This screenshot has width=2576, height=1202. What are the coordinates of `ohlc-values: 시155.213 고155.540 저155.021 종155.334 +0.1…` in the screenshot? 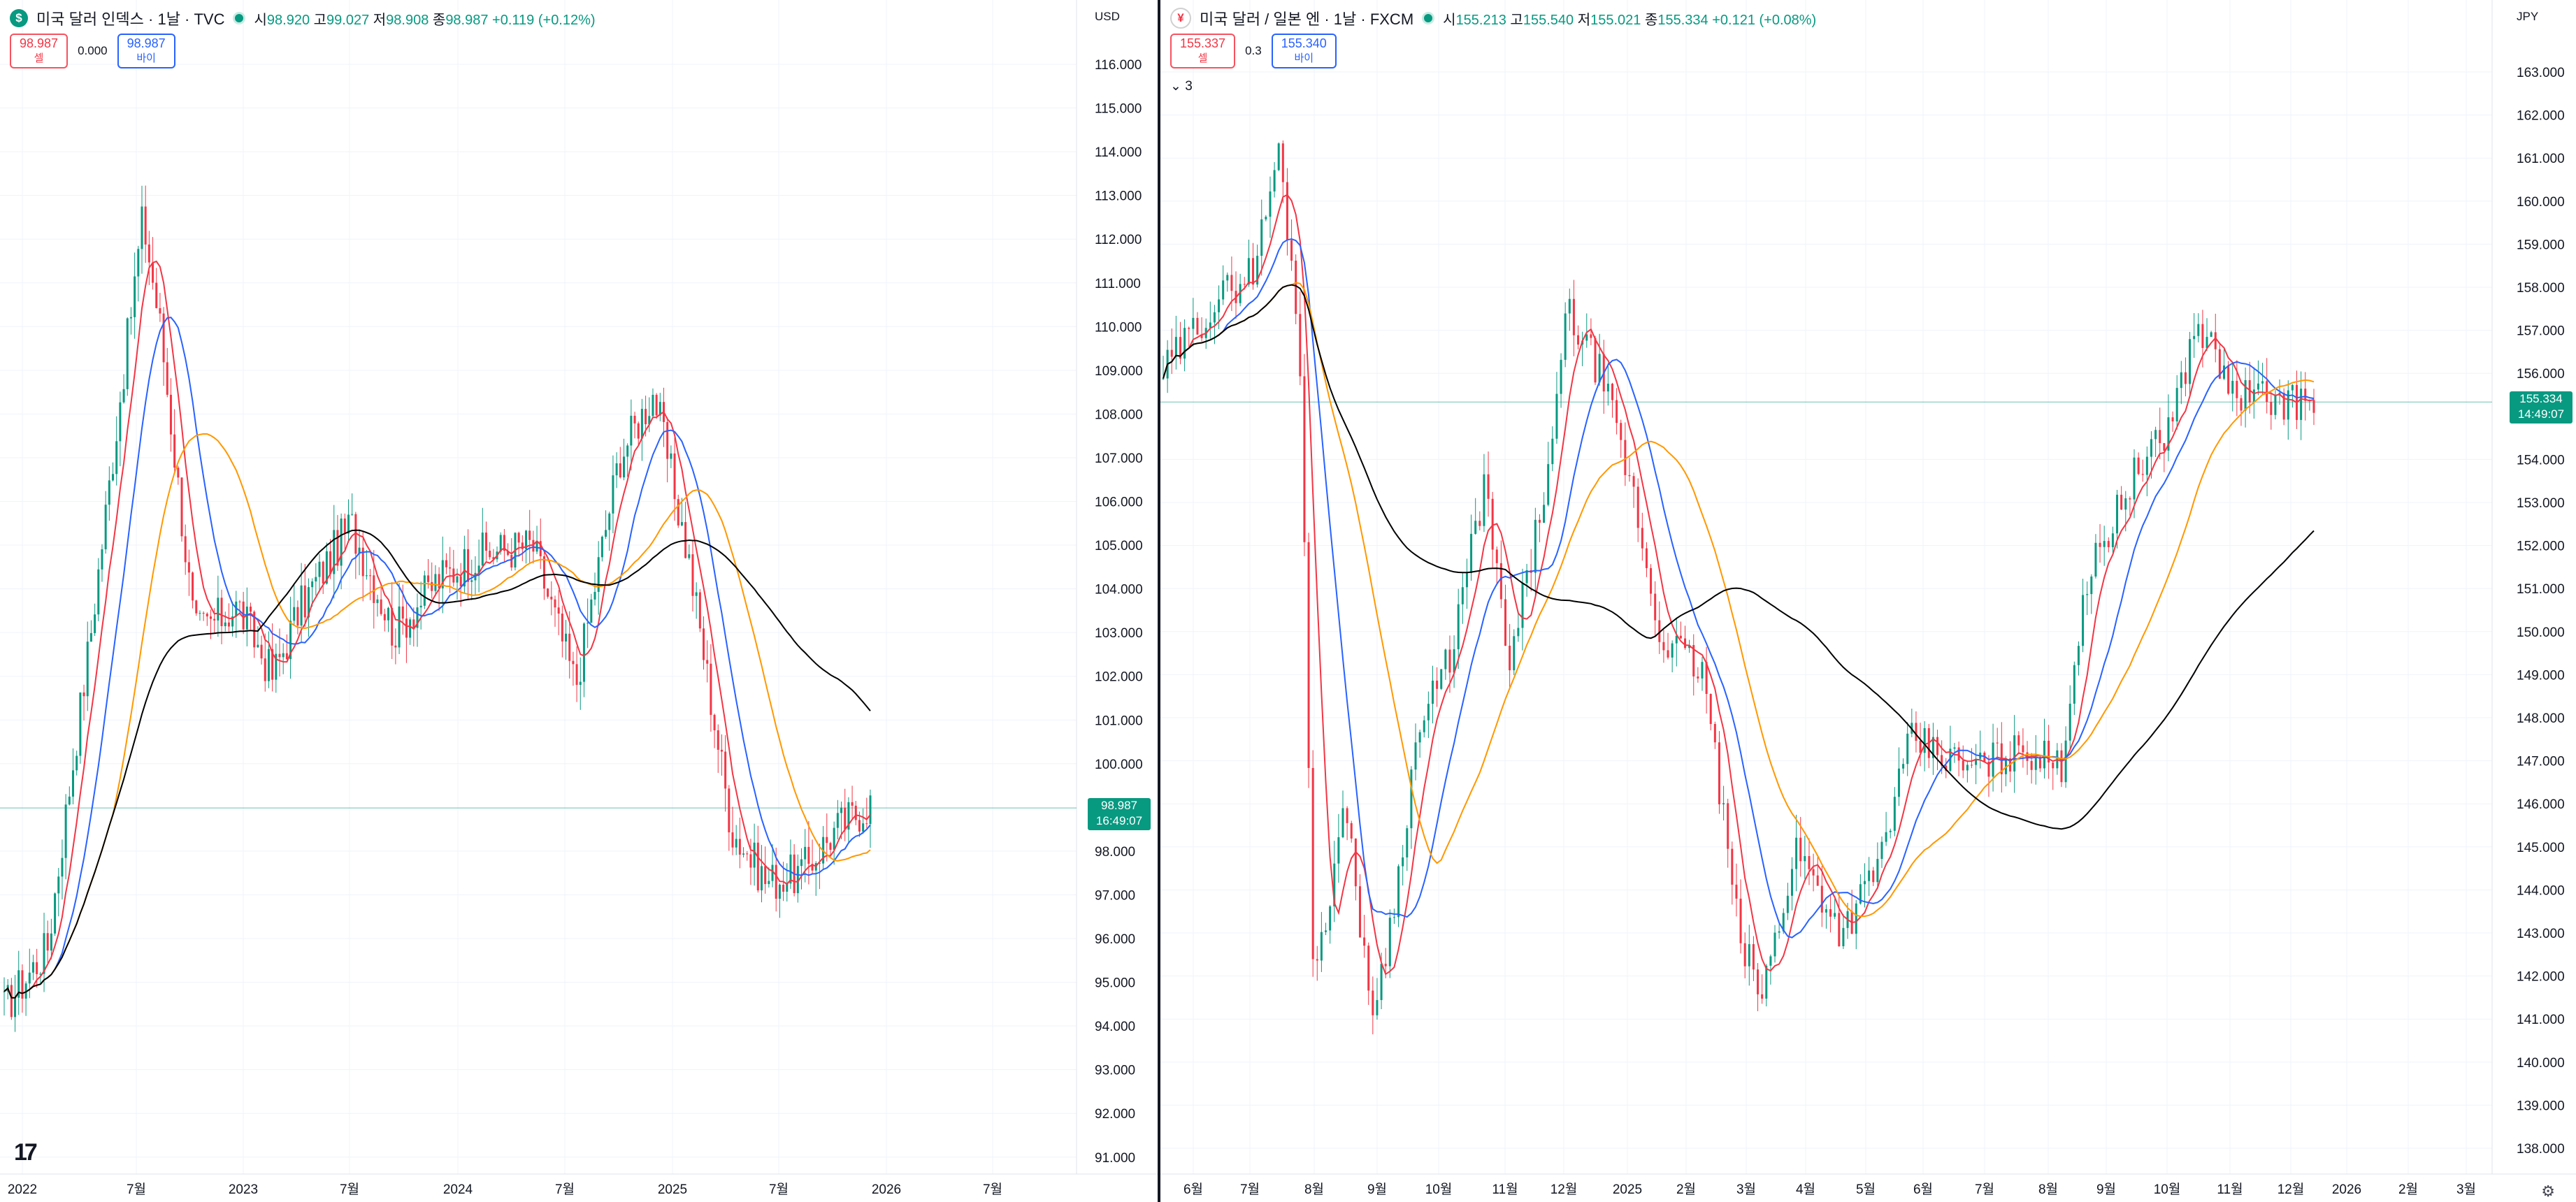 It's located at (1630, 20).